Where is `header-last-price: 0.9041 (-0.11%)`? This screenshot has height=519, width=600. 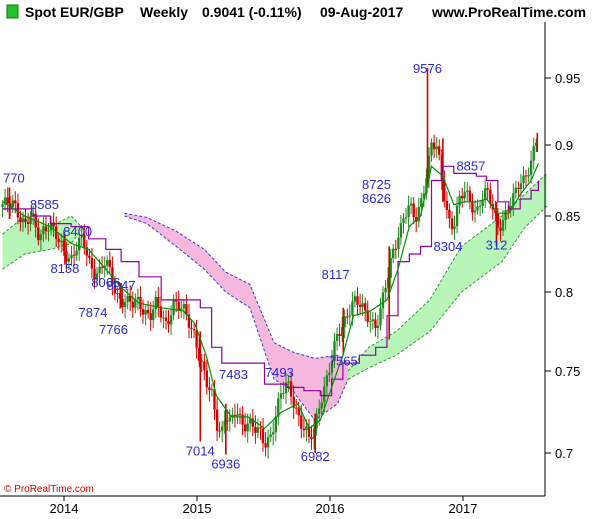 header-last-price: 0.9041 (-0.11%) is located at coordinates (252, 12).